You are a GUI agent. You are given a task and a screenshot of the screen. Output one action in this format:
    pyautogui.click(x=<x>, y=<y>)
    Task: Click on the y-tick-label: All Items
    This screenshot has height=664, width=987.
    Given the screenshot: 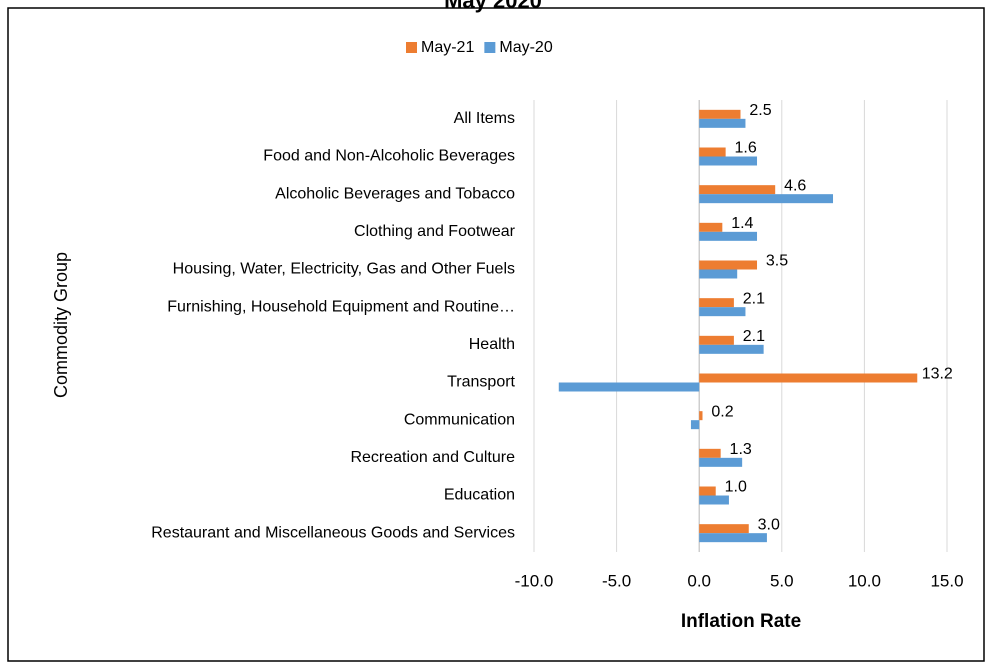 What is the action you would take?
    pyautogui.click(x=484, y=118)
    